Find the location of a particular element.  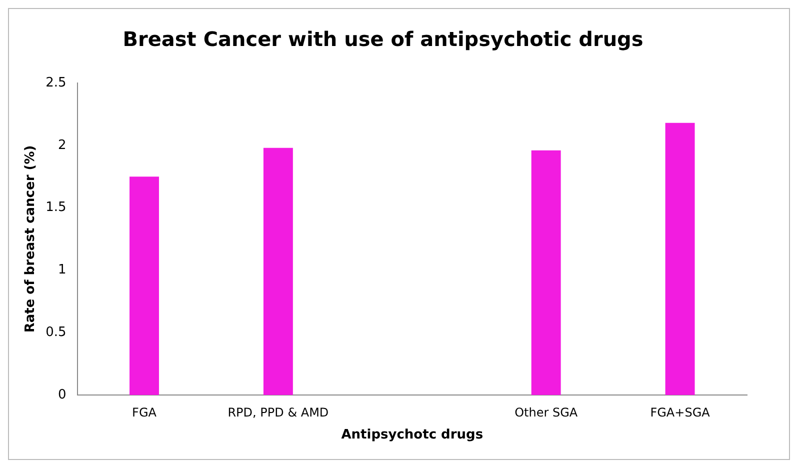

y-tick-label: 1 is located at coordinates (62, 270).